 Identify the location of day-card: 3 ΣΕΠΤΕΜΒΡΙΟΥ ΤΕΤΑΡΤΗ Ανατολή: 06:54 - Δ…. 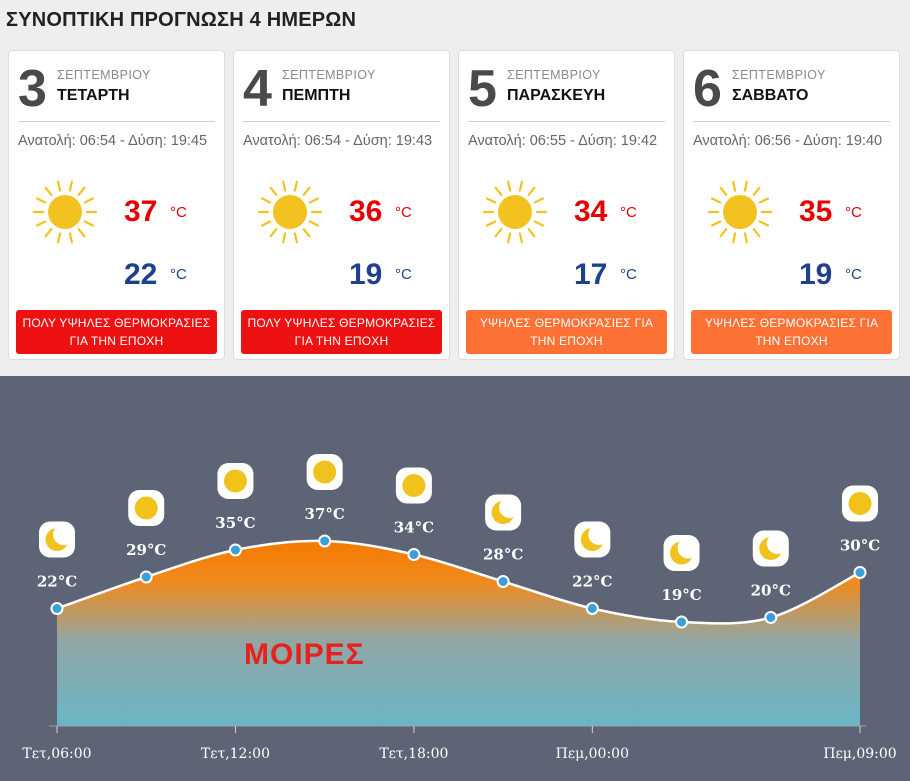
(116, 205).